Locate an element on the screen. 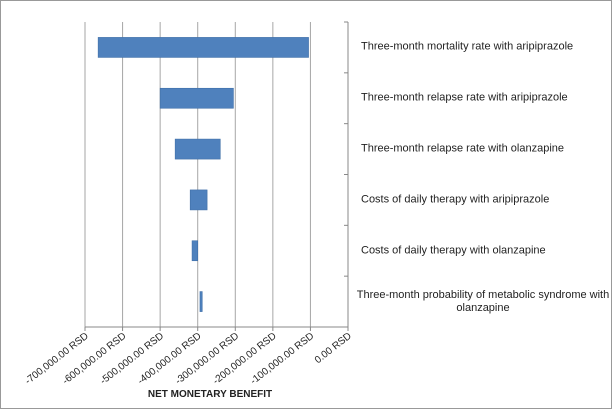 This screenshot has width=612, height=409. x-tick-label: -400,000.00 RSD is located at coordinates (170, 359).